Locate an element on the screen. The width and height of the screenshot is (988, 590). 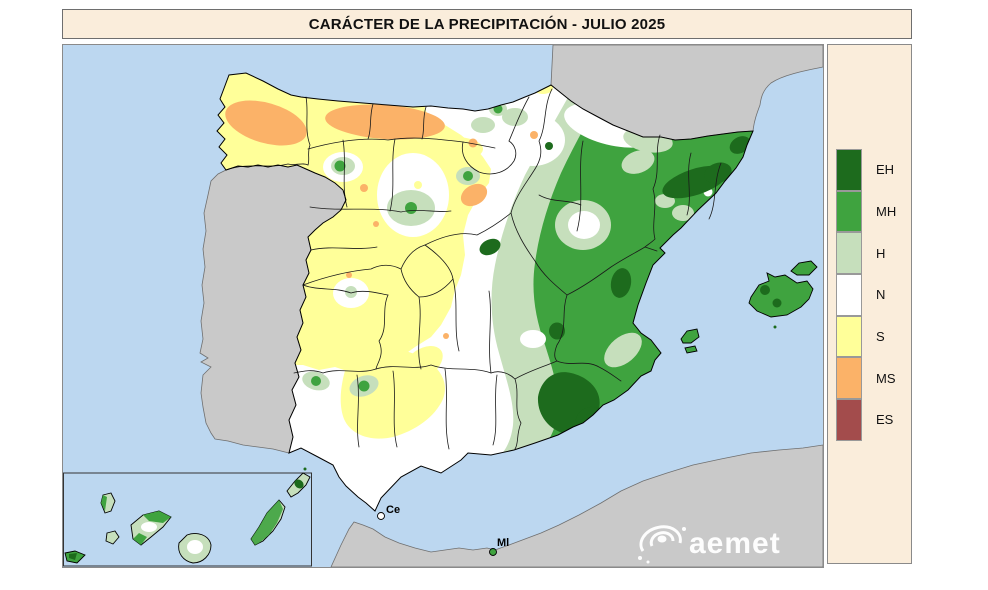
africa-land is located at coordinates (576, 505).